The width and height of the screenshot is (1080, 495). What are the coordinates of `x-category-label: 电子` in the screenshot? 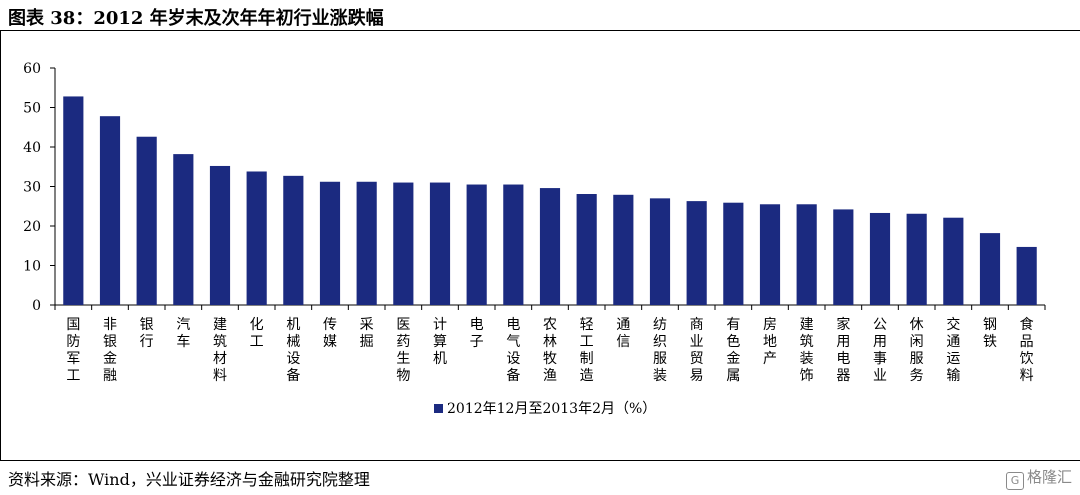 It's located at (477, 333).